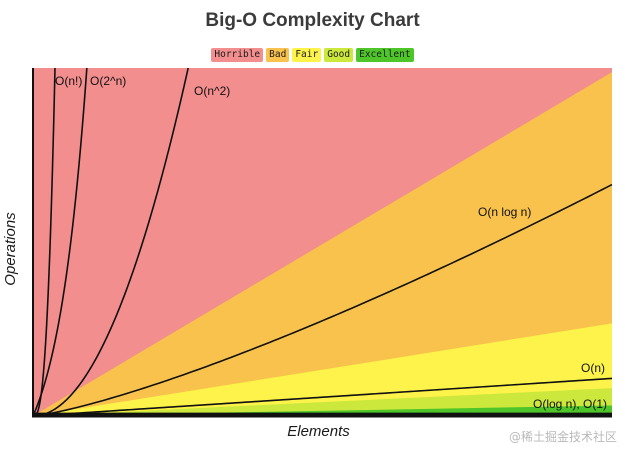  I want to click on chart-title: Big-O Complexity Chart, so click(312, 20).